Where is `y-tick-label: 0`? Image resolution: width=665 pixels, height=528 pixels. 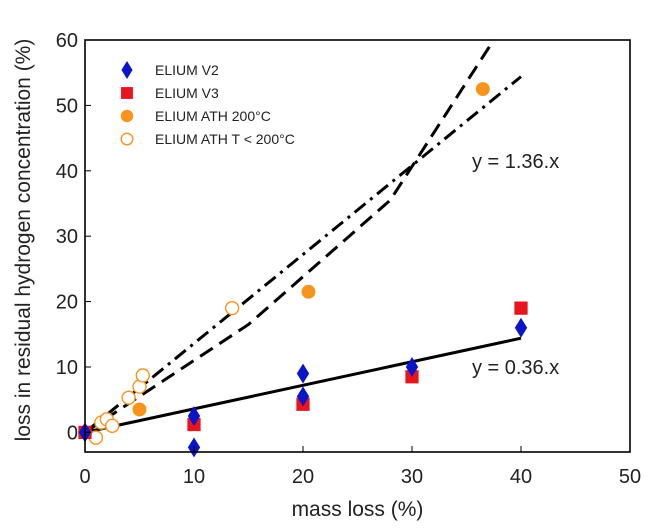 y-tick-label: 0 is located at coordinates (72, 433).